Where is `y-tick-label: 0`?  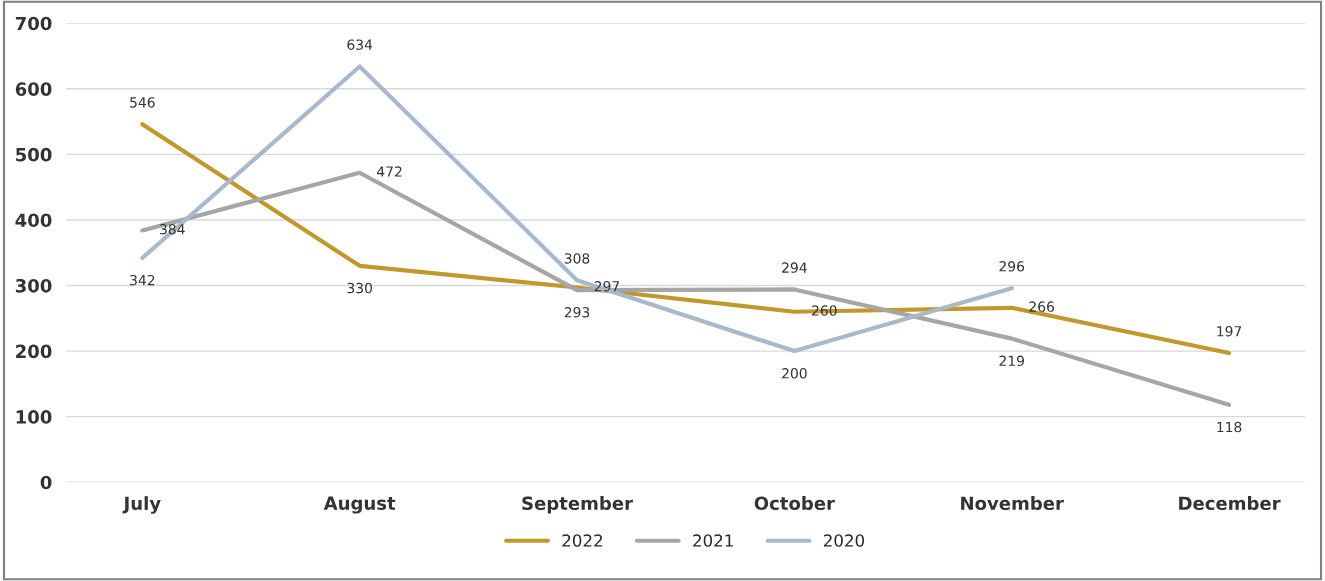 y-tick-label: 0 is located at coordinates (46, 482).